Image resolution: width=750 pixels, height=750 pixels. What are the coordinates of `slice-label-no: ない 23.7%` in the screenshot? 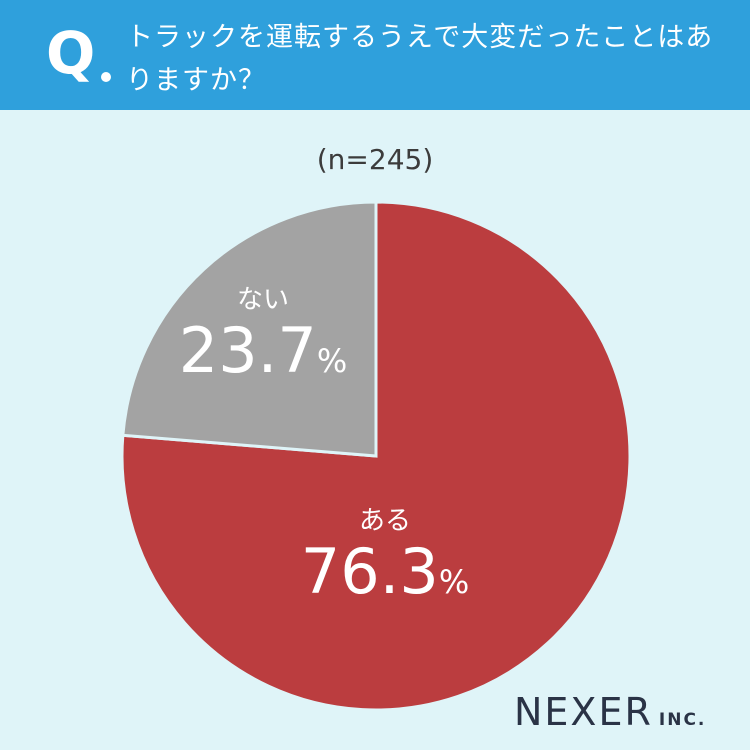 It's located at (263, 335).